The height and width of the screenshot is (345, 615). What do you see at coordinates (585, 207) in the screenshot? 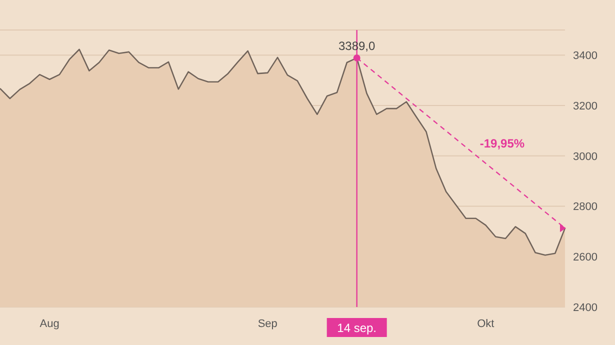
I see `y-tick-label: 2800` at bounding box center [585, 207].